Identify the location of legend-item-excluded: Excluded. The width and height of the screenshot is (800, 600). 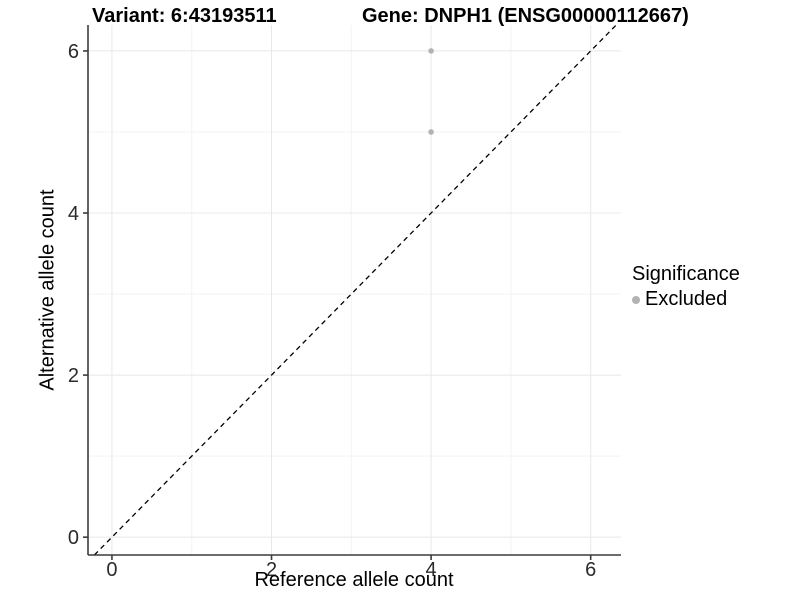
(686, 299).